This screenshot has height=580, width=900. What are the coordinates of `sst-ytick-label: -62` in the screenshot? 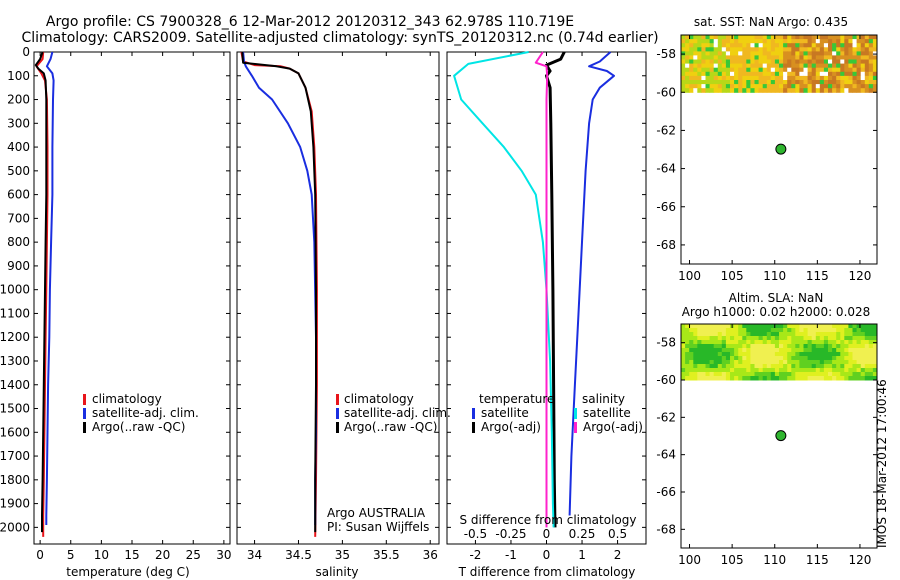 It's located at (666, 130).